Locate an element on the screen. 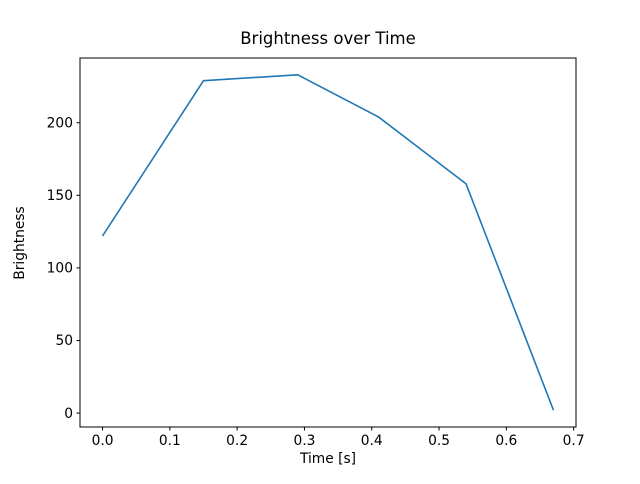 The width and height of the screenshot is (640, 484). x-tick-label: 0.1 is located at coordinates (170, 441).